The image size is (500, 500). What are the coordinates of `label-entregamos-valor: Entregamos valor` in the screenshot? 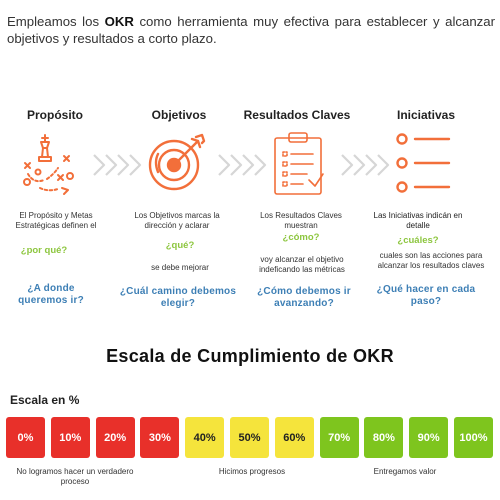 It's located at (405, 471).